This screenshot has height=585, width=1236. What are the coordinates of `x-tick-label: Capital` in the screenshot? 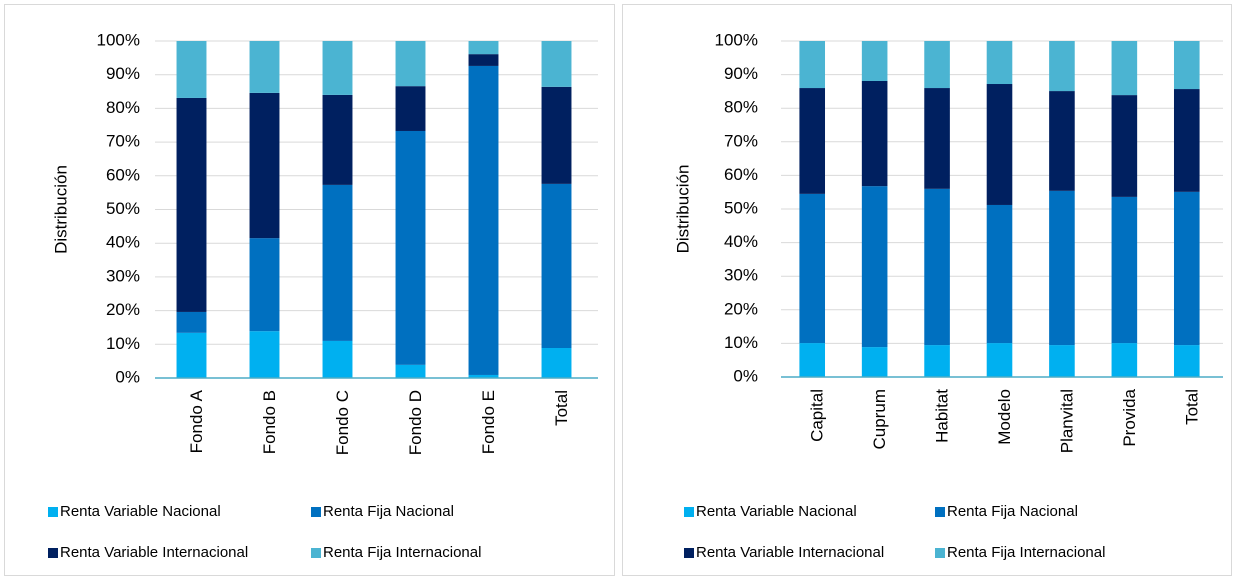 It's located at (817, 415).